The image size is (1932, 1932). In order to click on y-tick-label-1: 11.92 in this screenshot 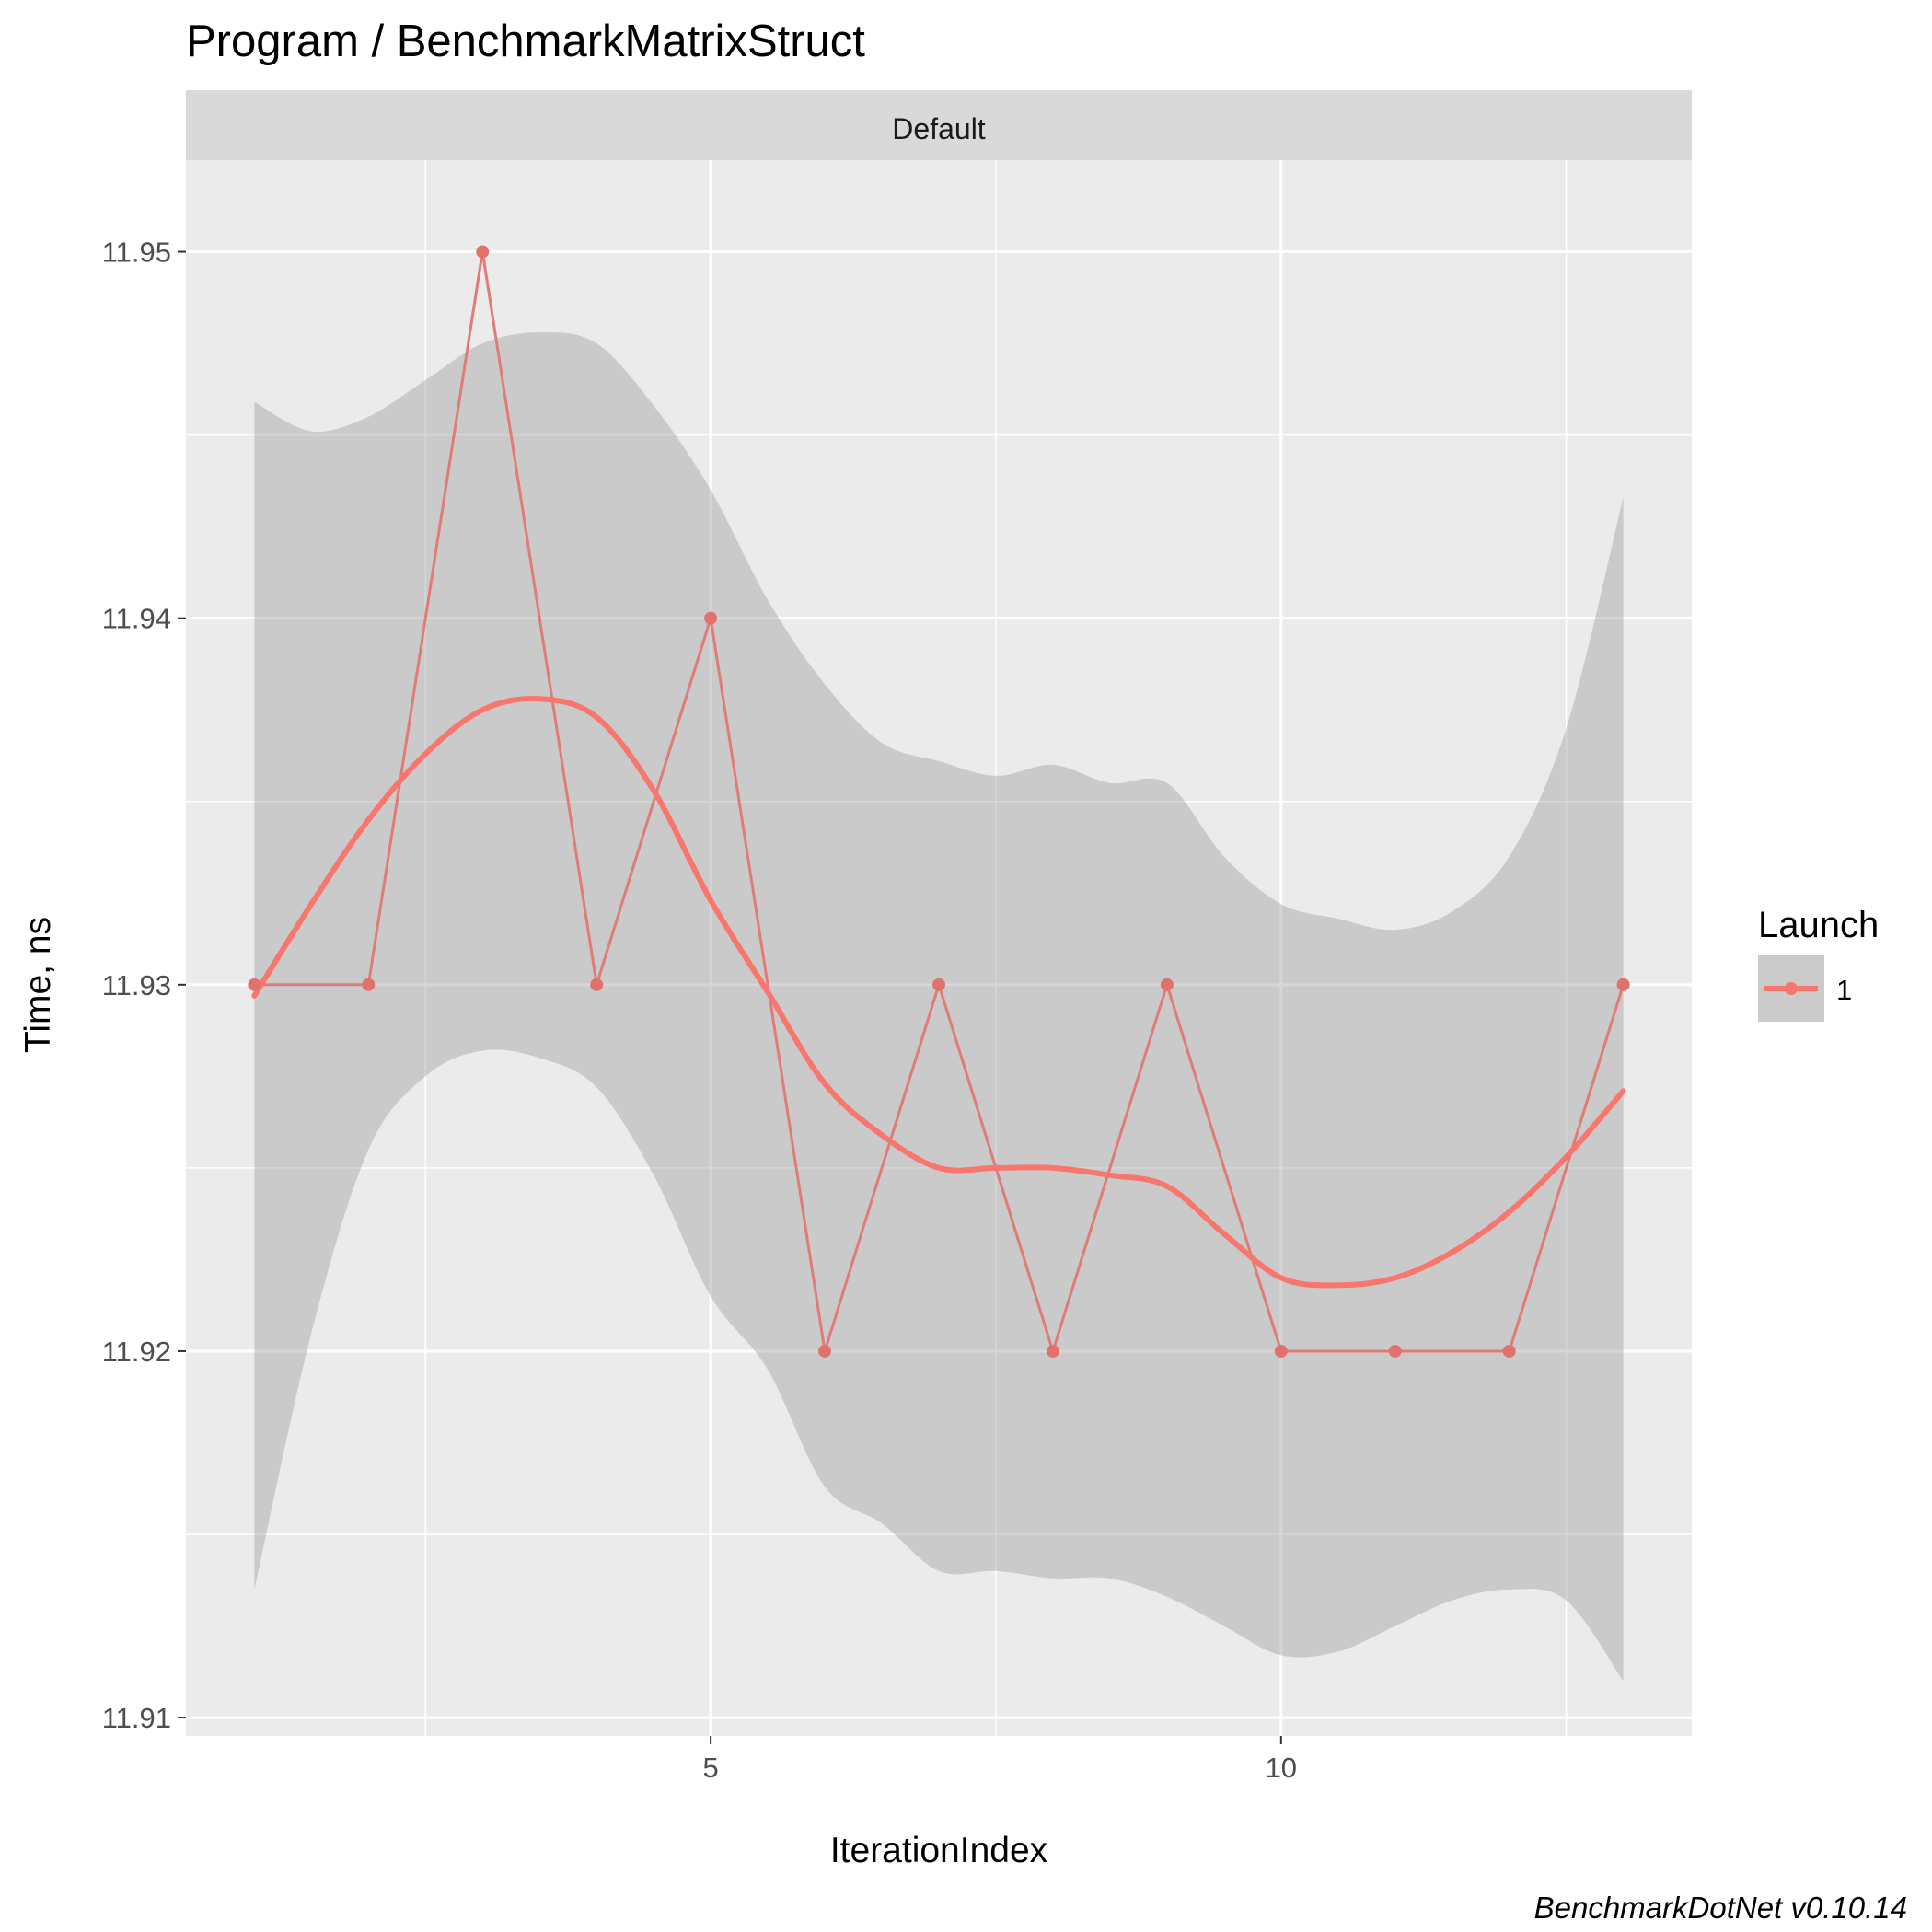, I will do `click(137, 1352)`.